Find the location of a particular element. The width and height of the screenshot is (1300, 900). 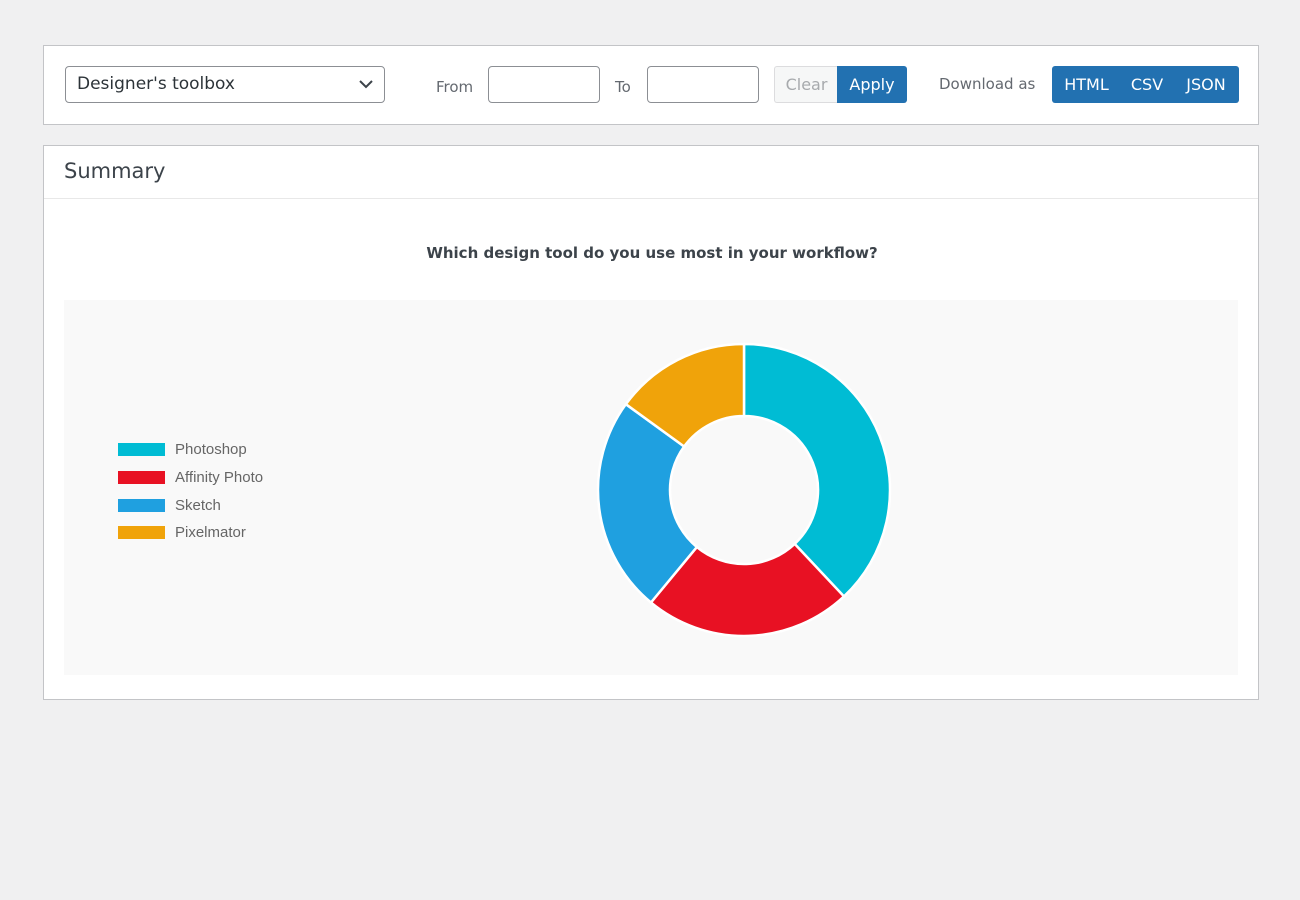

donut-slice-photoshop is located at coordinates (817, 470).